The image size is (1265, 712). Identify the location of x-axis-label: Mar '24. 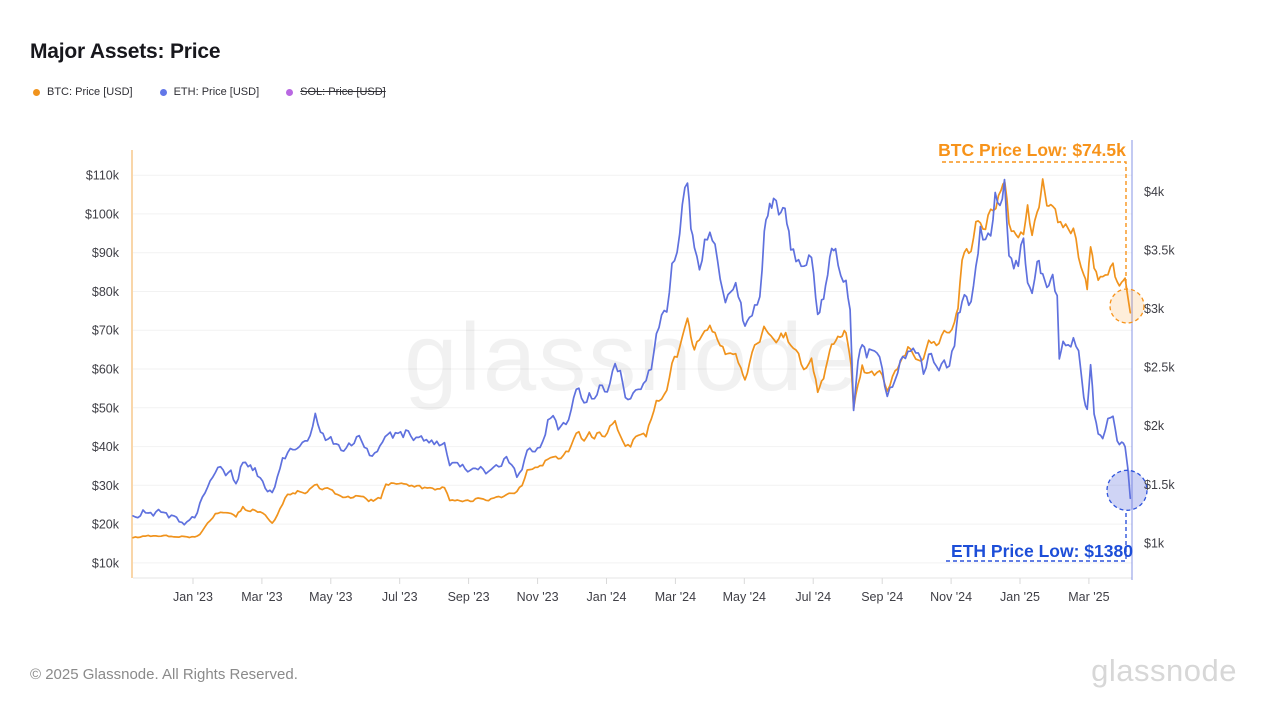
(675, 597).